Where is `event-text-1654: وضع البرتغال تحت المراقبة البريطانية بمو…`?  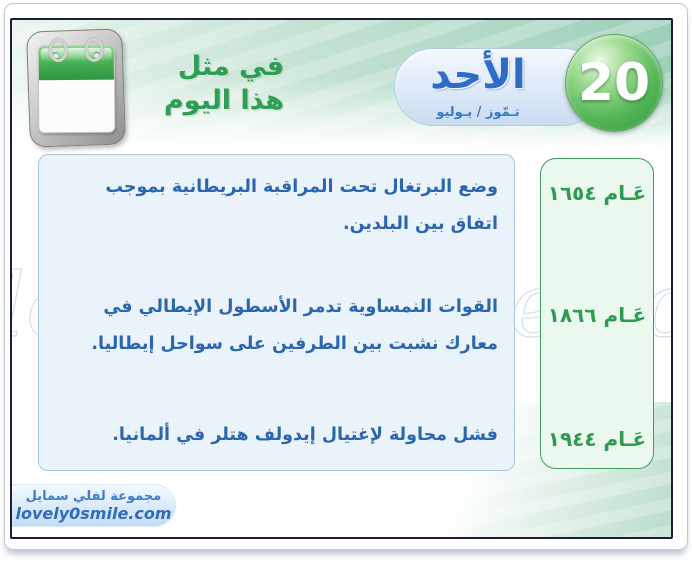
event-text-1654: وضع البرتغال تحت المراقبة البريطانية بمو… is located at coordinates (301, 205).